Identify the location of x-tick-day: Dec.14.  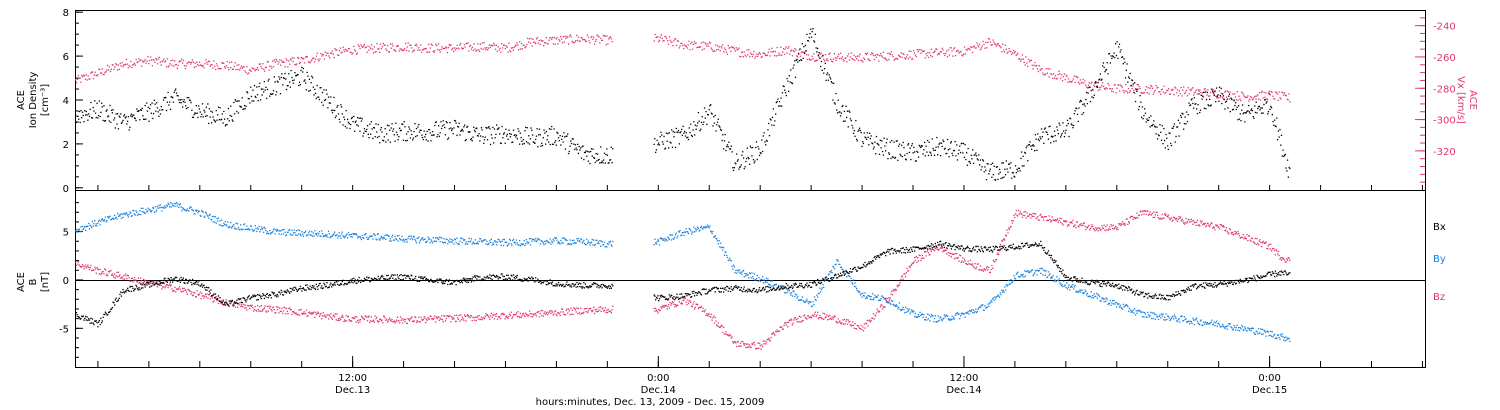
(963, 390).